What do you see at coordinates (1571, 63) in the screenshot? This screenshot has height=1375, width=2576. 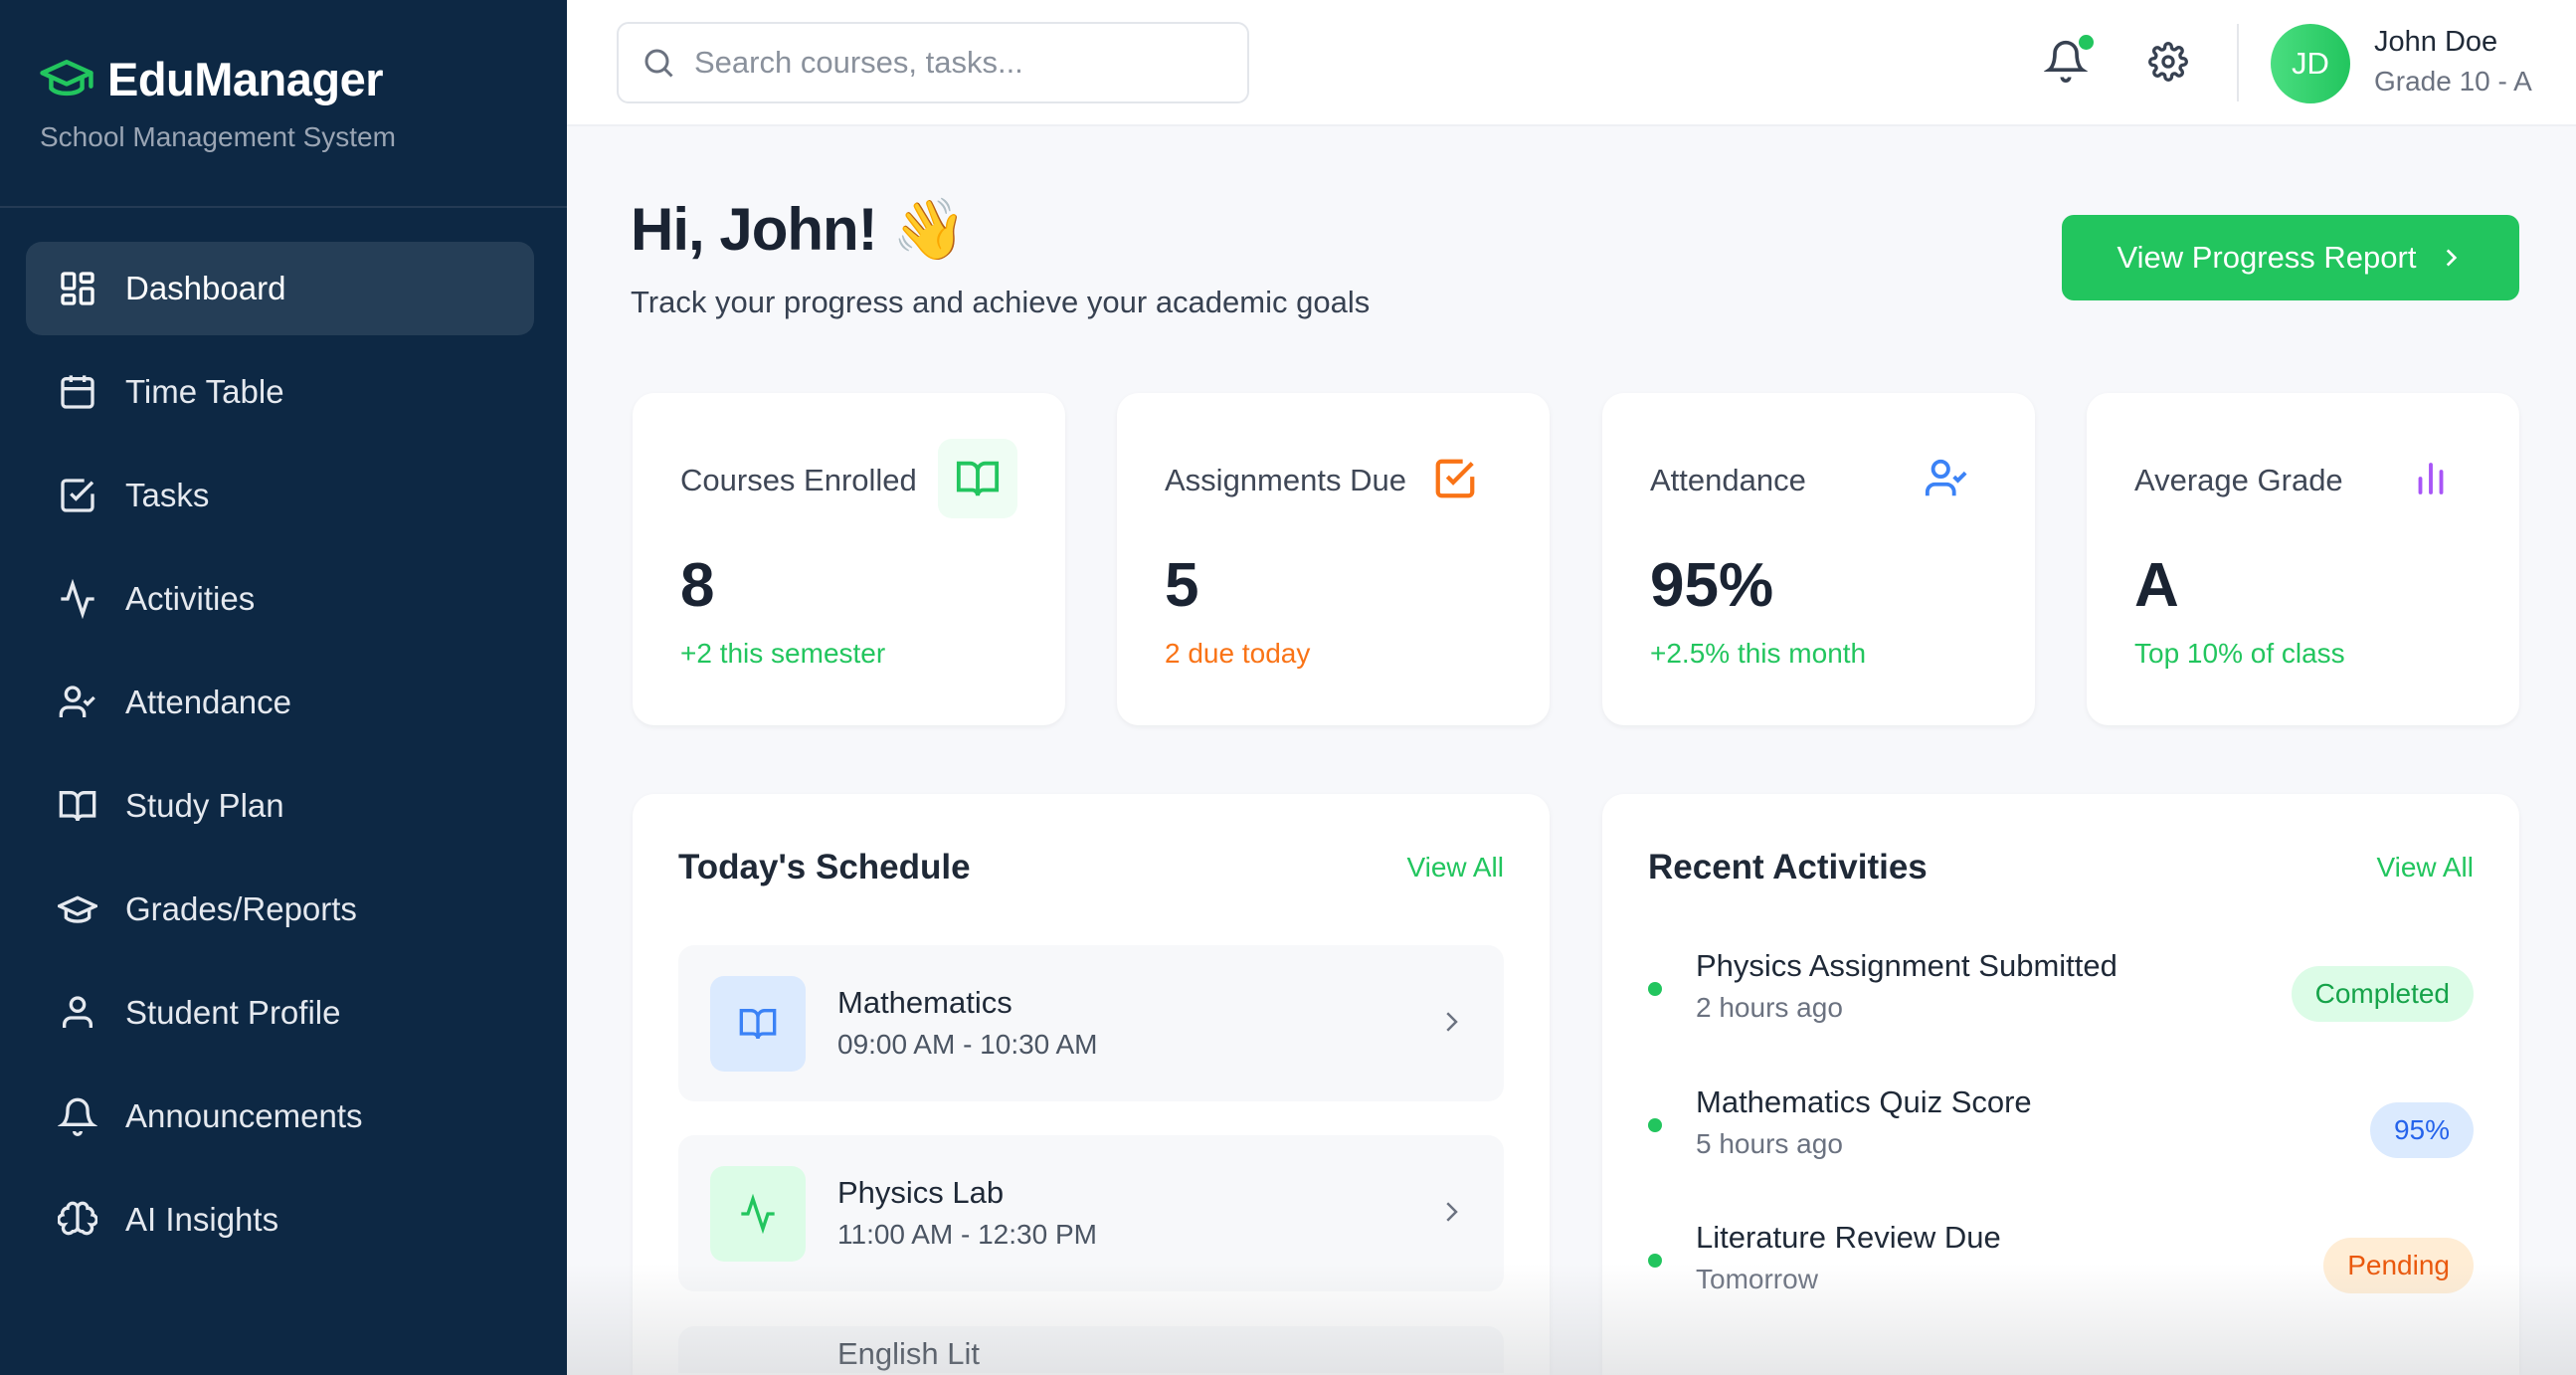 I see `top-bar: JD John Doe Grade 10 - A` at bounding box center [1571, 63].